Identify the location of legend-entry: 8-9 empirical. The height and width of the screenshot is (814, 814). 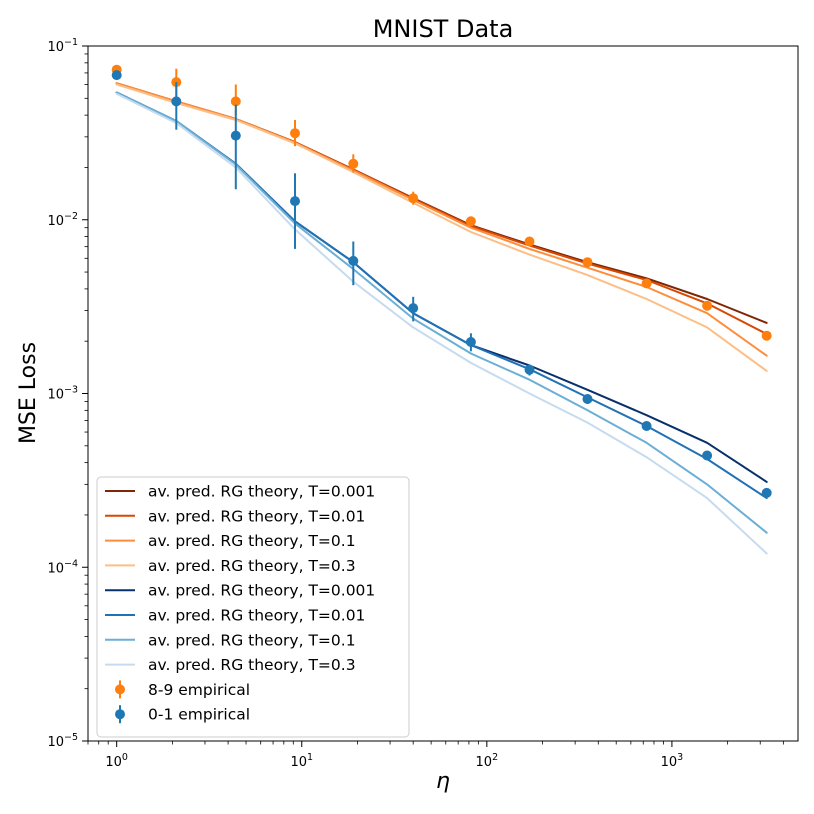
(182, 689).